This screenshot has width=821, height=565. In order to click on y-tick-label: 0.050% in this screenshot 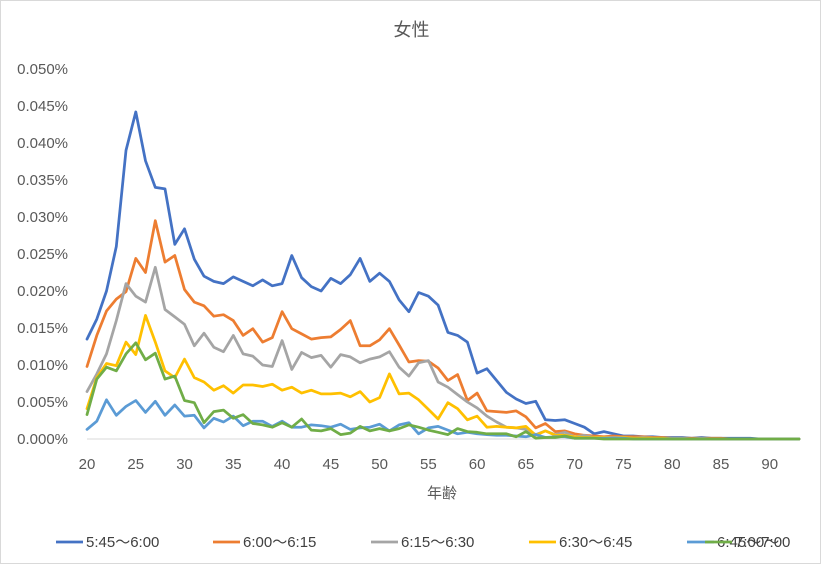, I will do `click(42, 69)`.